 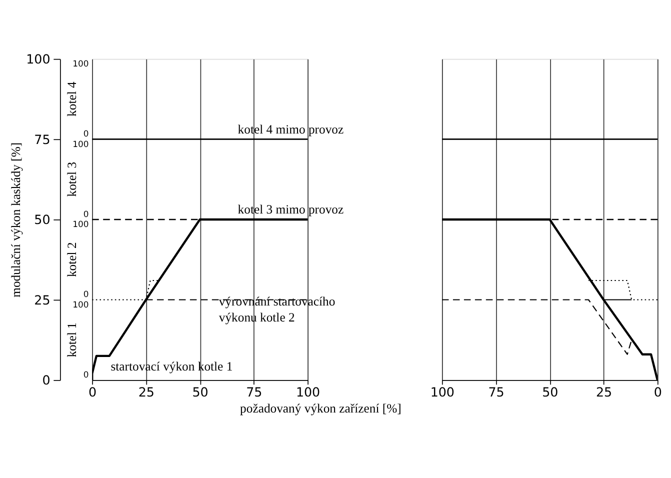 What do you see at coordinates (42, 220) in the screenshot?
I see `y-tick-label: 50` at bounding box center [42, 220].